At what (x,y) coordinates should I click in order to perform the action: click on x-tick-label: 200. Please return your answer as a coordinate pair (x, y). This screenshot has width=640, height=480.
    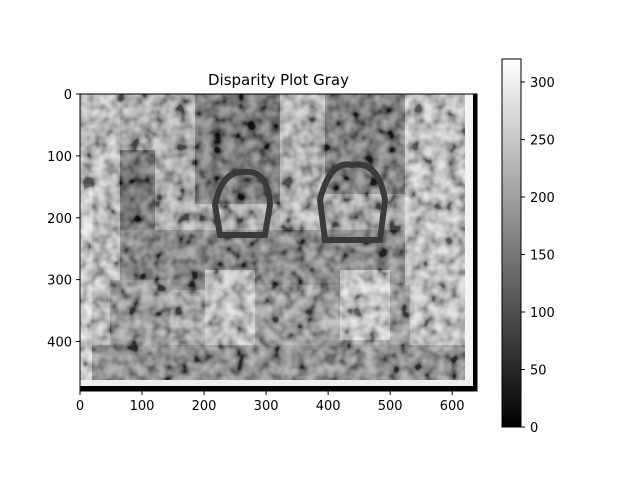
    Looking at the image, I should click on (204, 406).